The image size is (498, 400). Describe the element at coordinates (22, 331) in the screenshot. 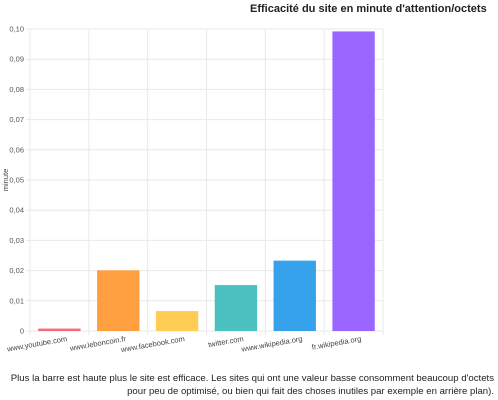

I see `y-tick-label: 0` at that location.